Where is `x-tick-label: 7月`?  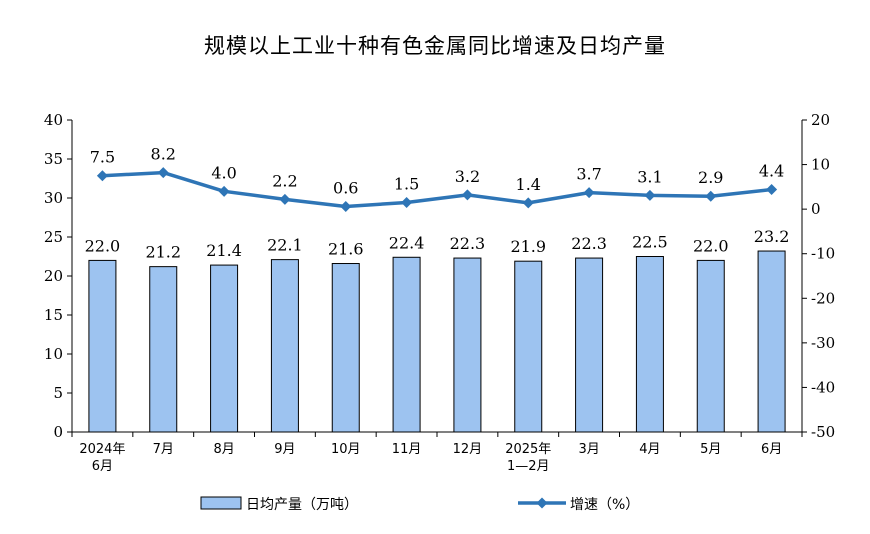
x-tick-label: 7月 is located at coordinates (163, 449).